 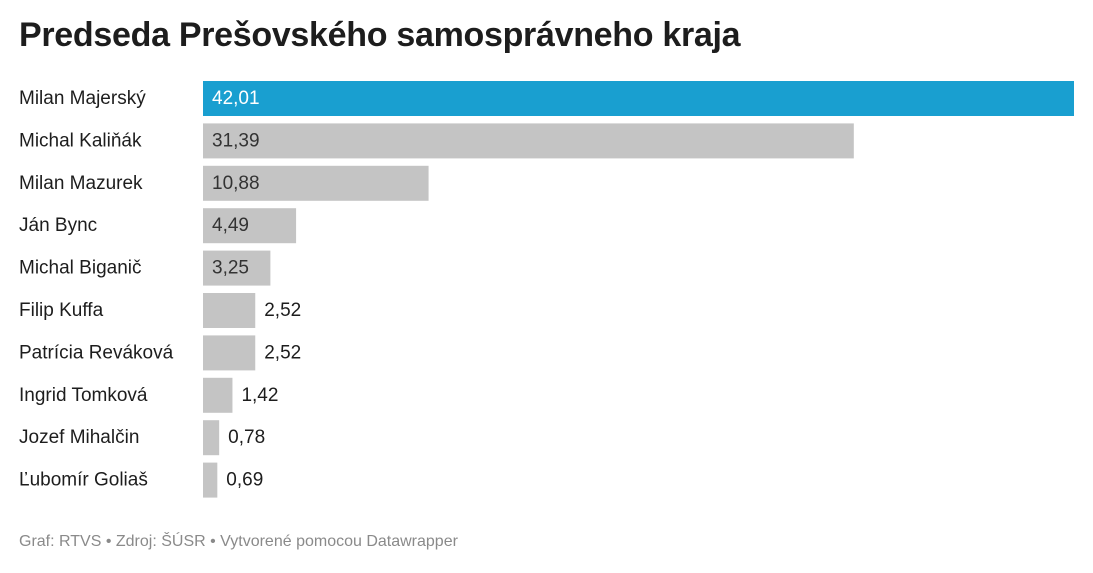 What do you see at coordinates (81, 183) in the screenshot?
I see `category-label: Milan Mazurek` at bounding box center [81, 183].